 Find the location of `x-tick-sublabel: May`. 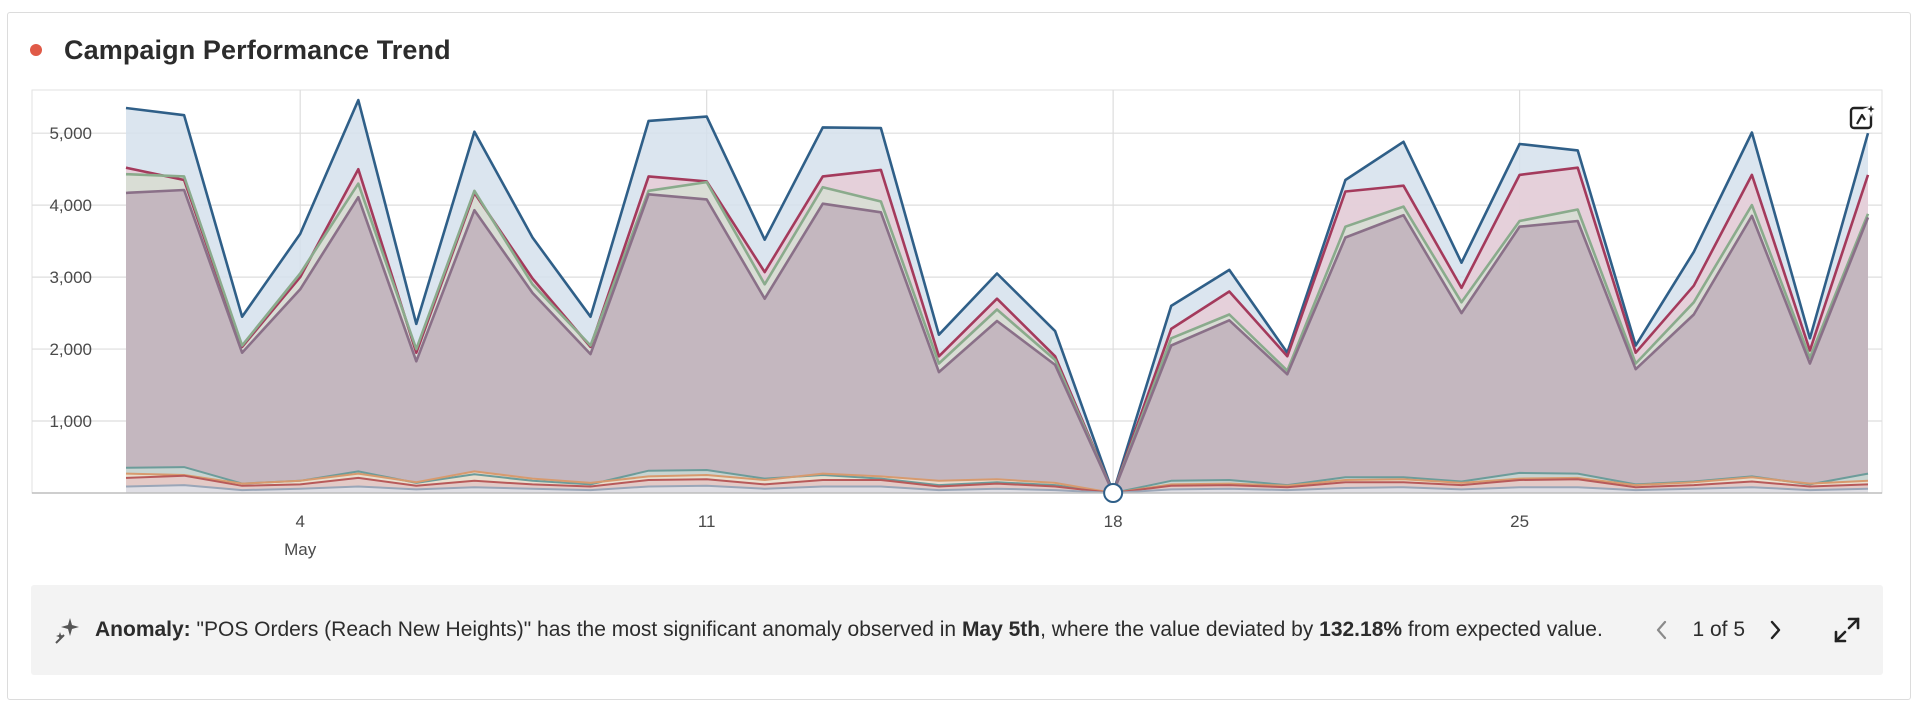

x-tick-sublabel: May is located at coordinates (300, 549).